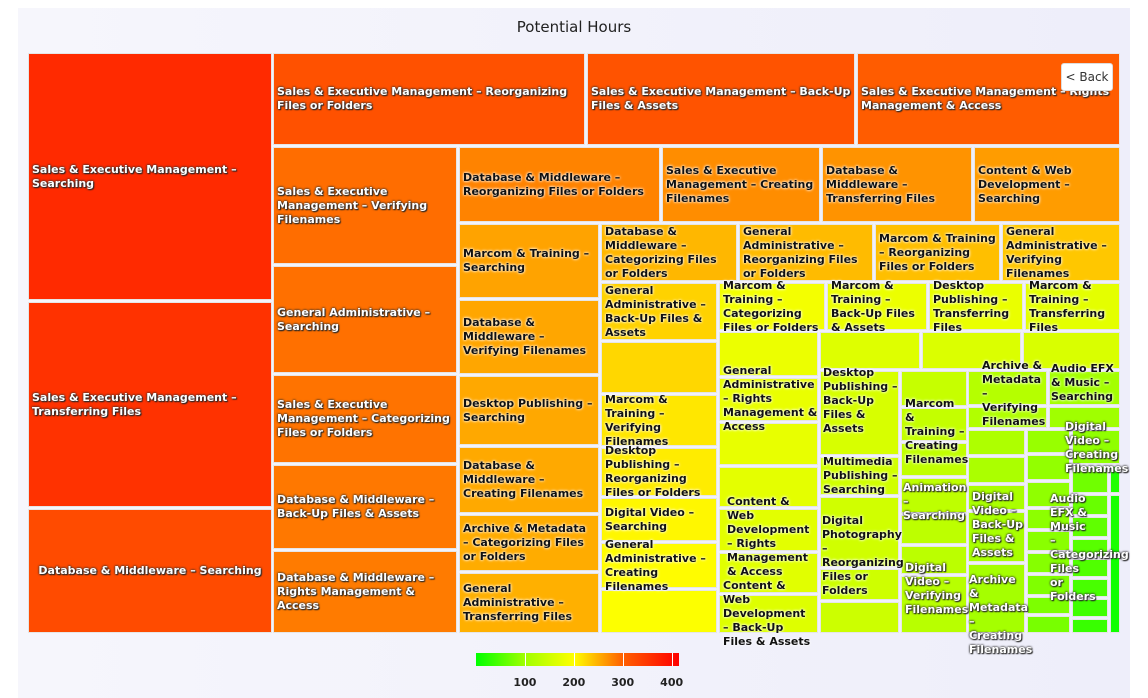 This screenshot has width=1148, height=698. Describe the element at coordinates (150, 176) in the screenshot. I see `treemap-tile: Sales & Executive Management – Searching` at that location.